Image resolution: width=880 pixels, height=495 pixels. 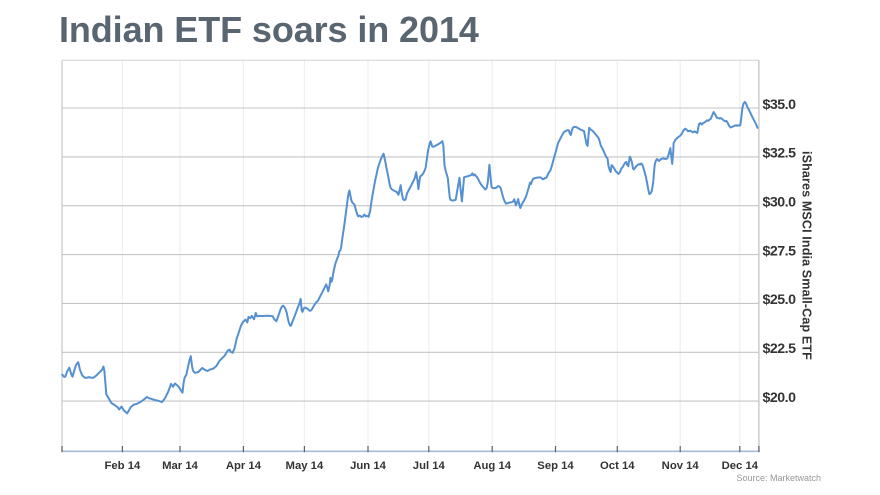 I want to click on svg-text: $30.0, so click(x=780, y=203).